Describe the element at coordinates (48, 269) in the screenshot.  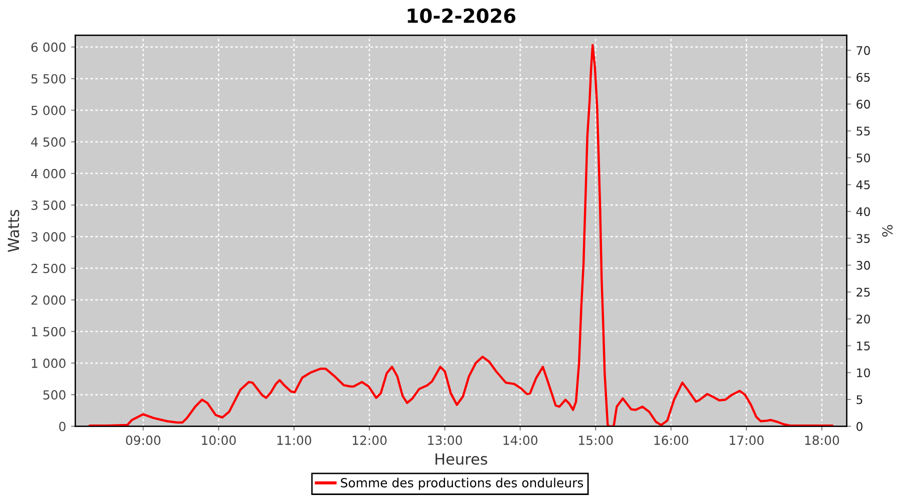
I see `y-tick-label: 2 500` at that location.